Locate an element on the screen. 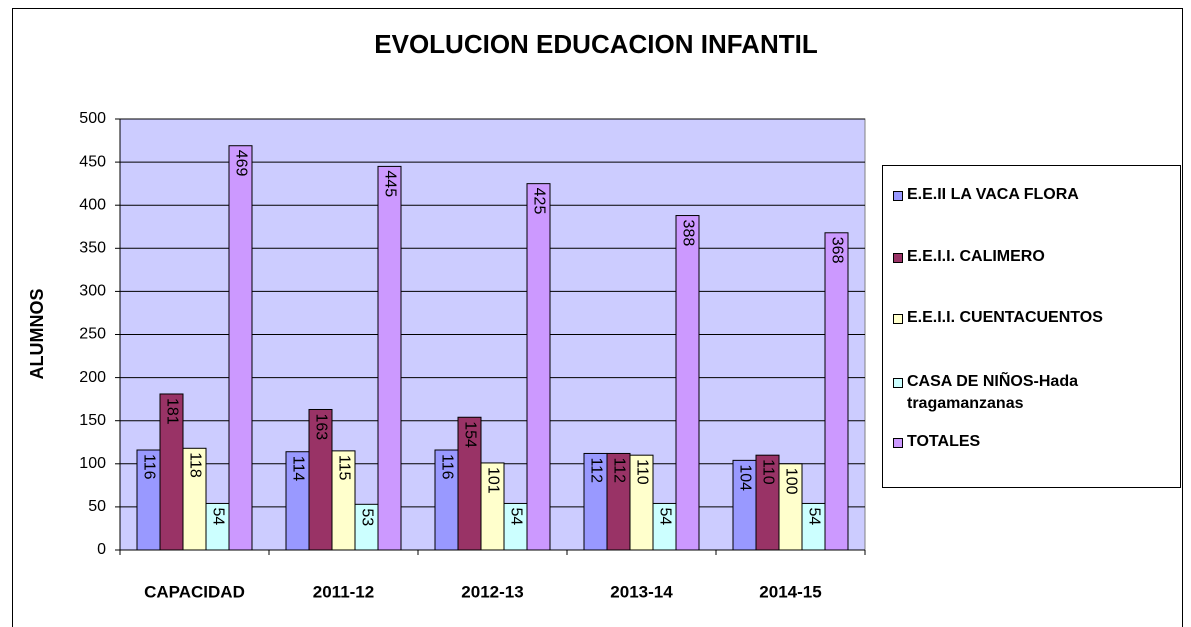 Image resolution: width=1191 pixels, height=627 pixels. legend-item: E.E.II LA VACA FLORA is located at coordinates (1035, 195).